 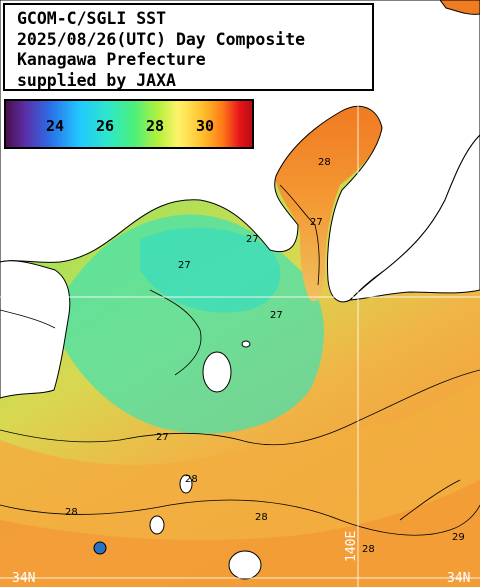 I want to click on colorbar-label-26: 26, so click(x=105, y=126).